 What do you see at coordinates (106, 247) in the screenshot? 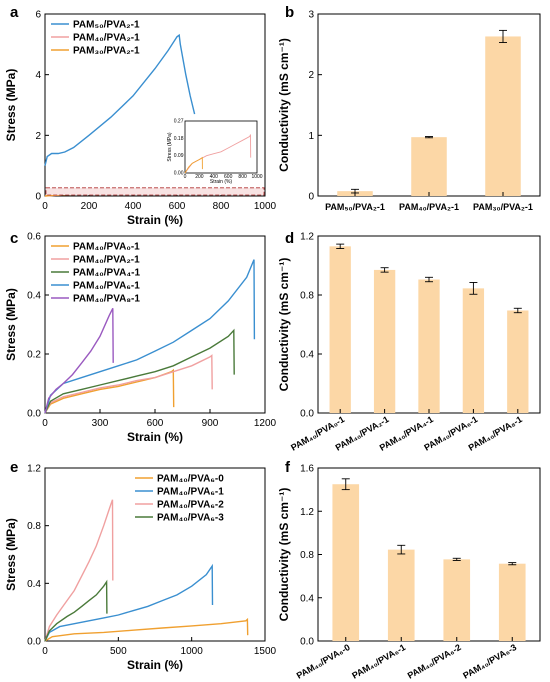
I see `legend-label: PAM₄₀/PVA₀-1` at bounding box center [106, 247].